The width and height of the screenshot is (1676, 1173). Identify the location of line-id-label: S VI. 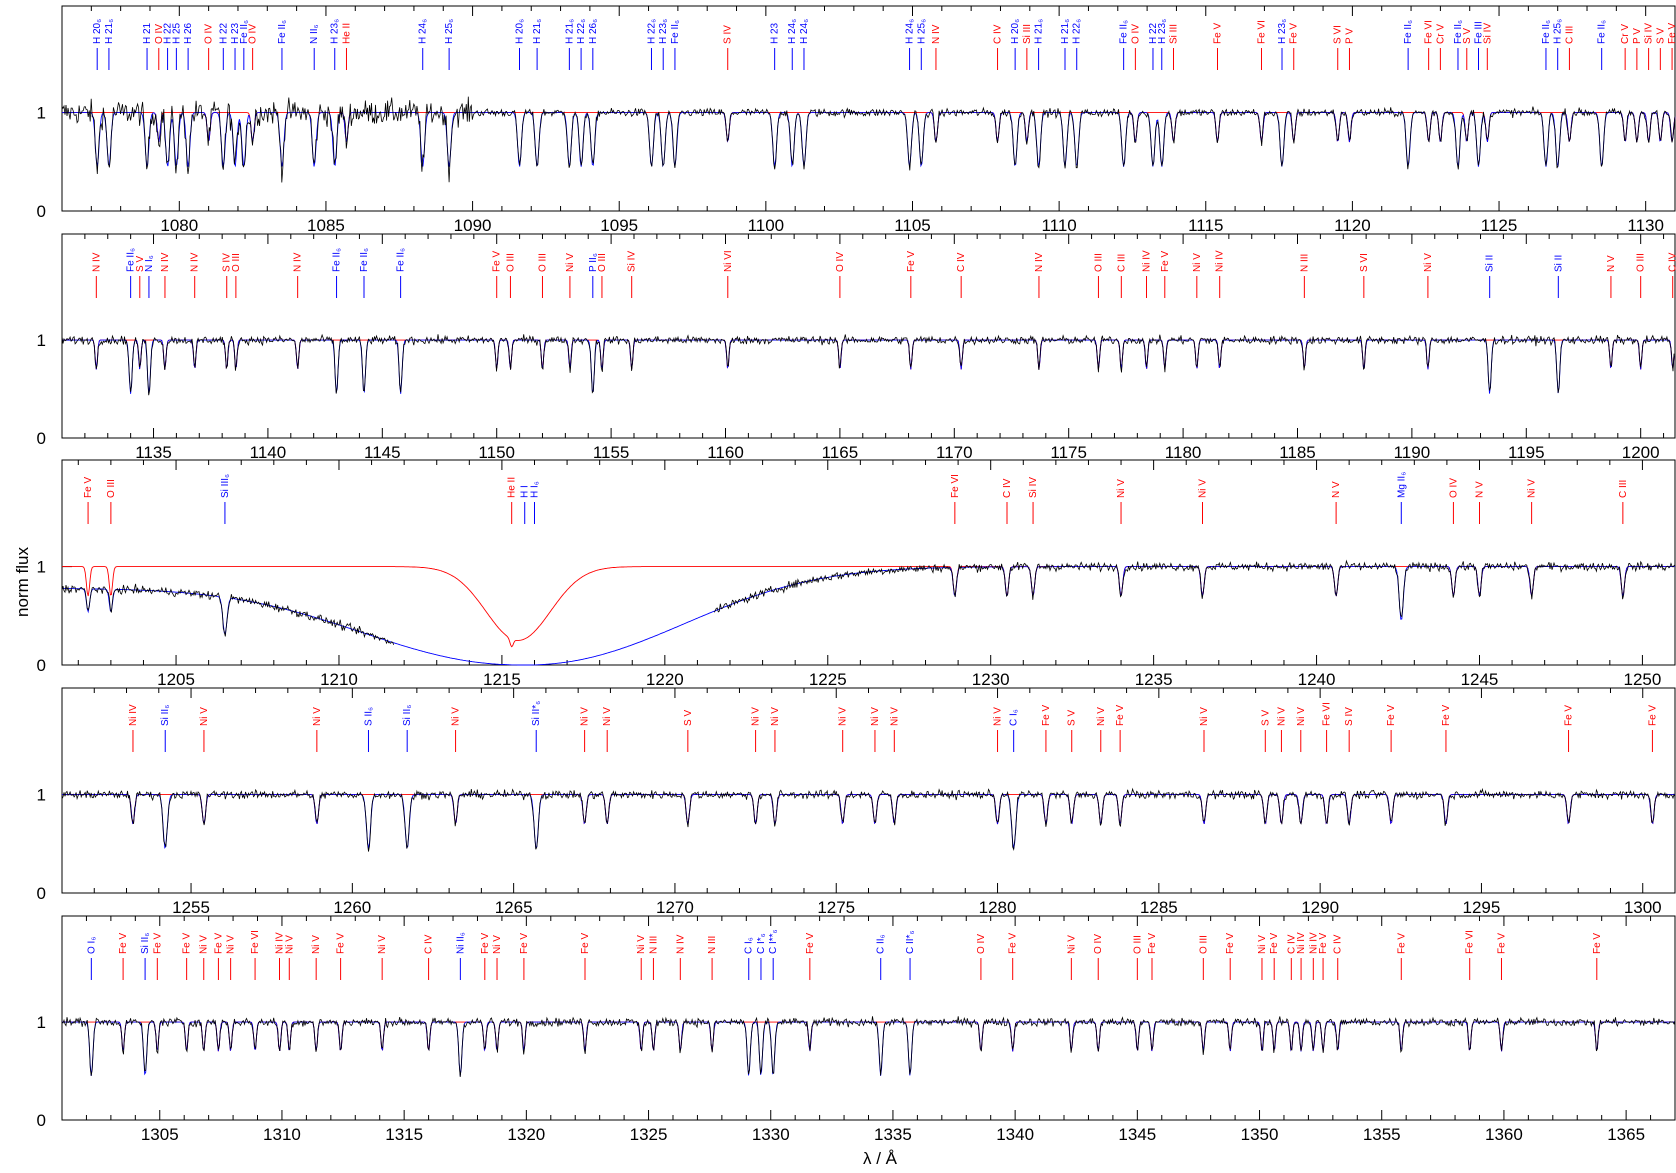
(1338, 34).